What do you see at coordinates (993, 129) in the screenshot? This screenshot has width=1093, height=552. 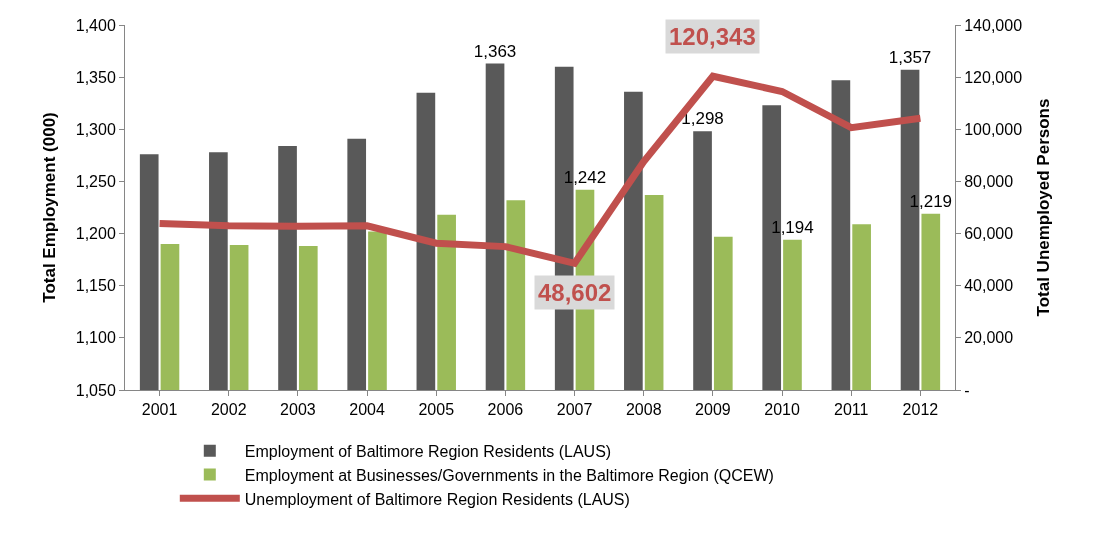 I see `y2-tick-label: 100,000` at bounding box center [993, 129].